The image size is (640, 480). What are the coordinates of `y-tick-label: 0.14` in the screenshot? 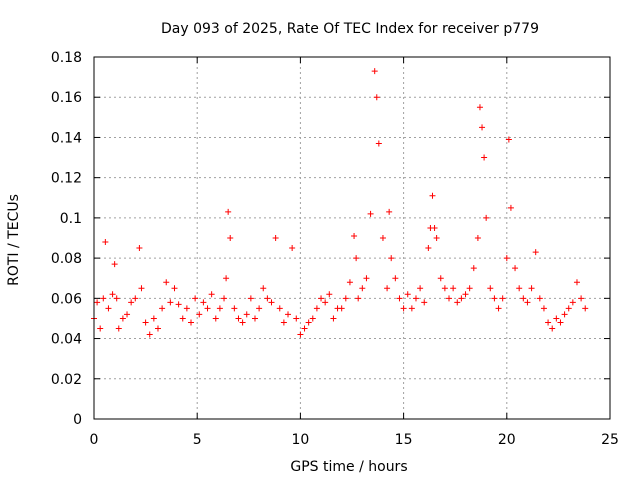 It's located at (66, 138).